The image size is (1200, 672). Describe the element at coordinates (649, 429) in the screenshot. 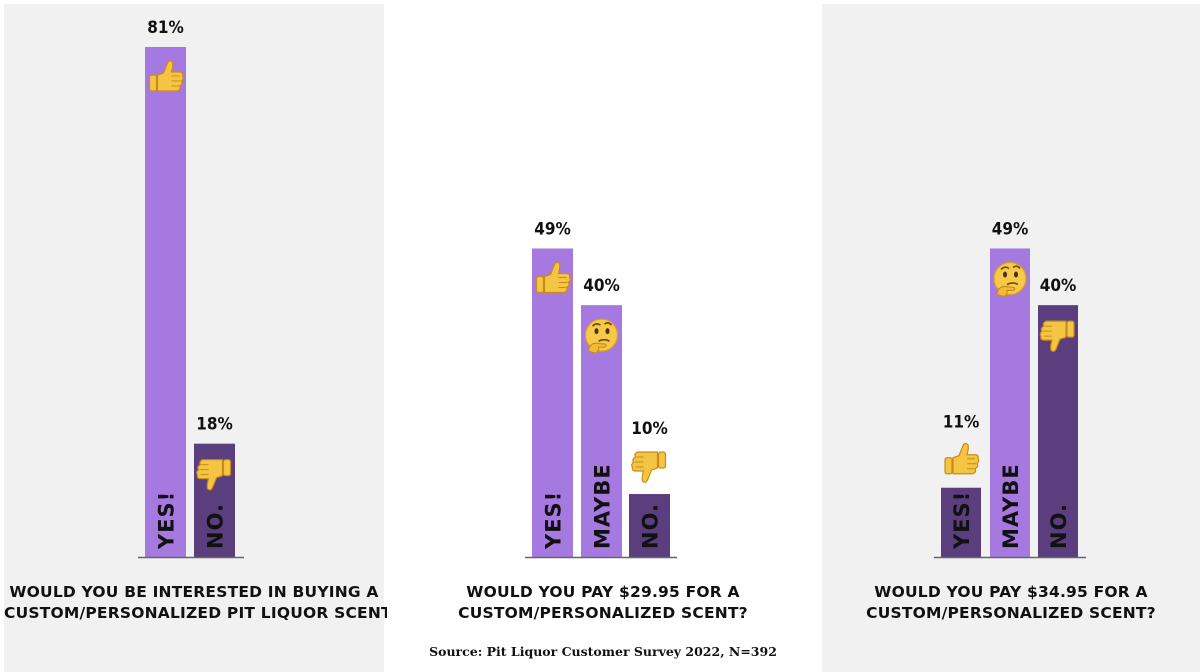

I see `value-label: 10%` at that location.